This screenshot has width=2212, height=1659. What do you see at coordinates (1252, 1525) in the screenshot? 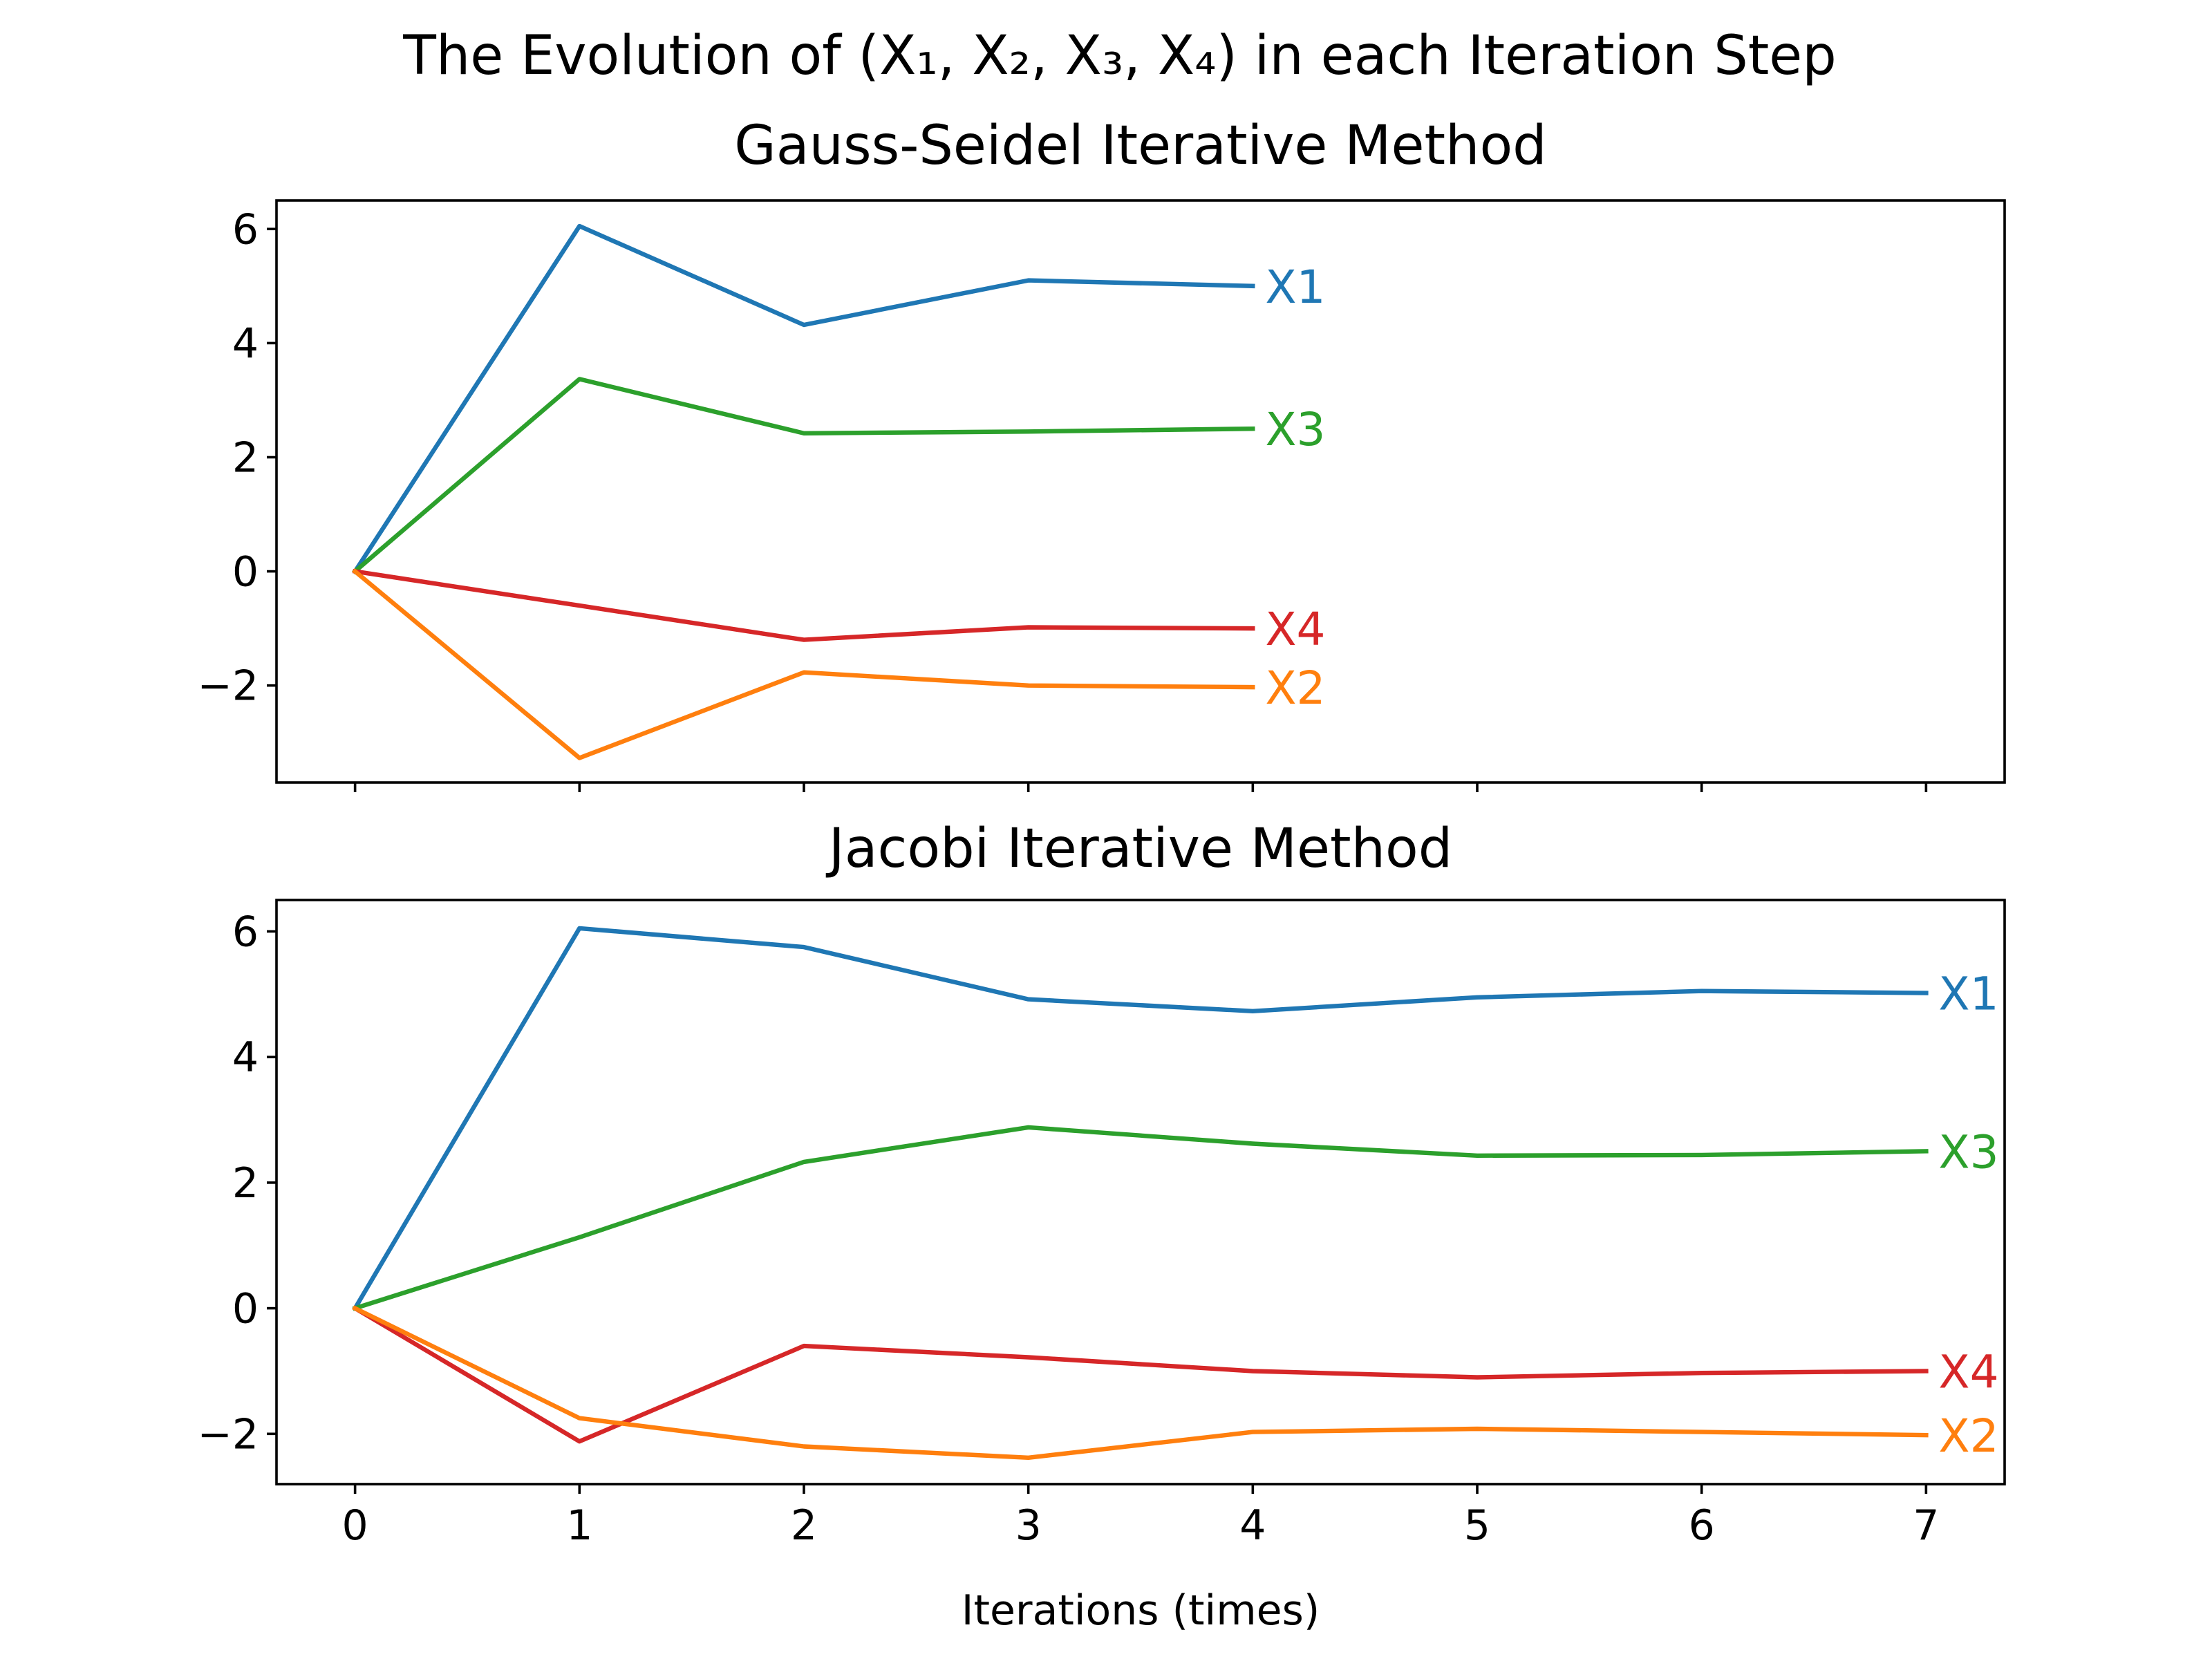
I see `jacobi-xtick-label: 4` at bounding box center [1252, 1525].